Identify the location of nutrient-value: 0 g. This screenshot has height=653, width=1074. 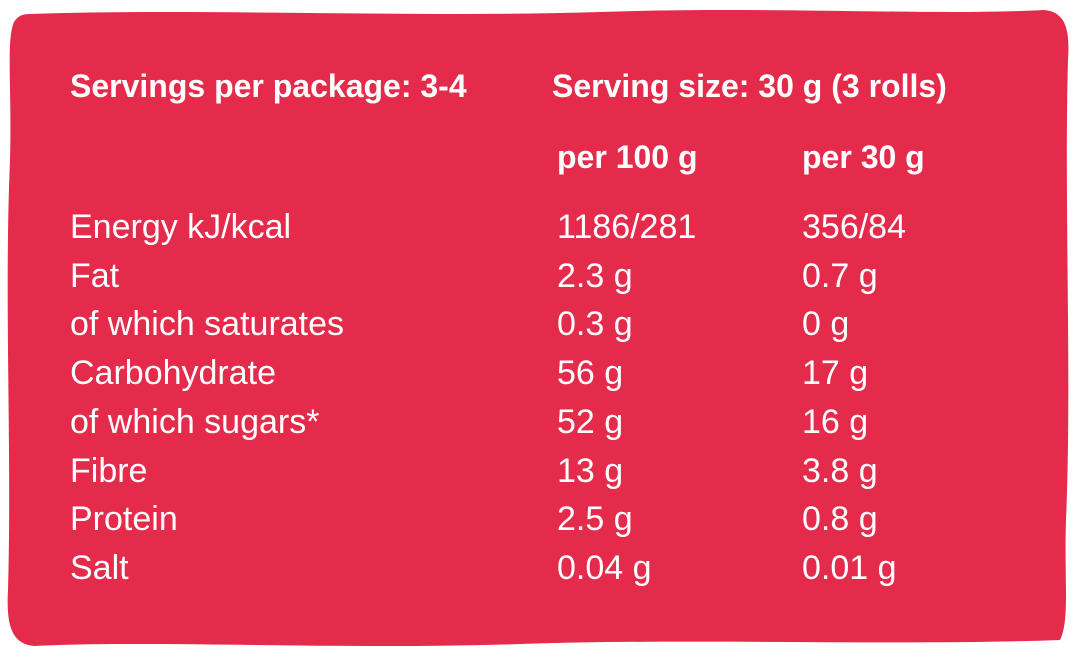
(826, 324).